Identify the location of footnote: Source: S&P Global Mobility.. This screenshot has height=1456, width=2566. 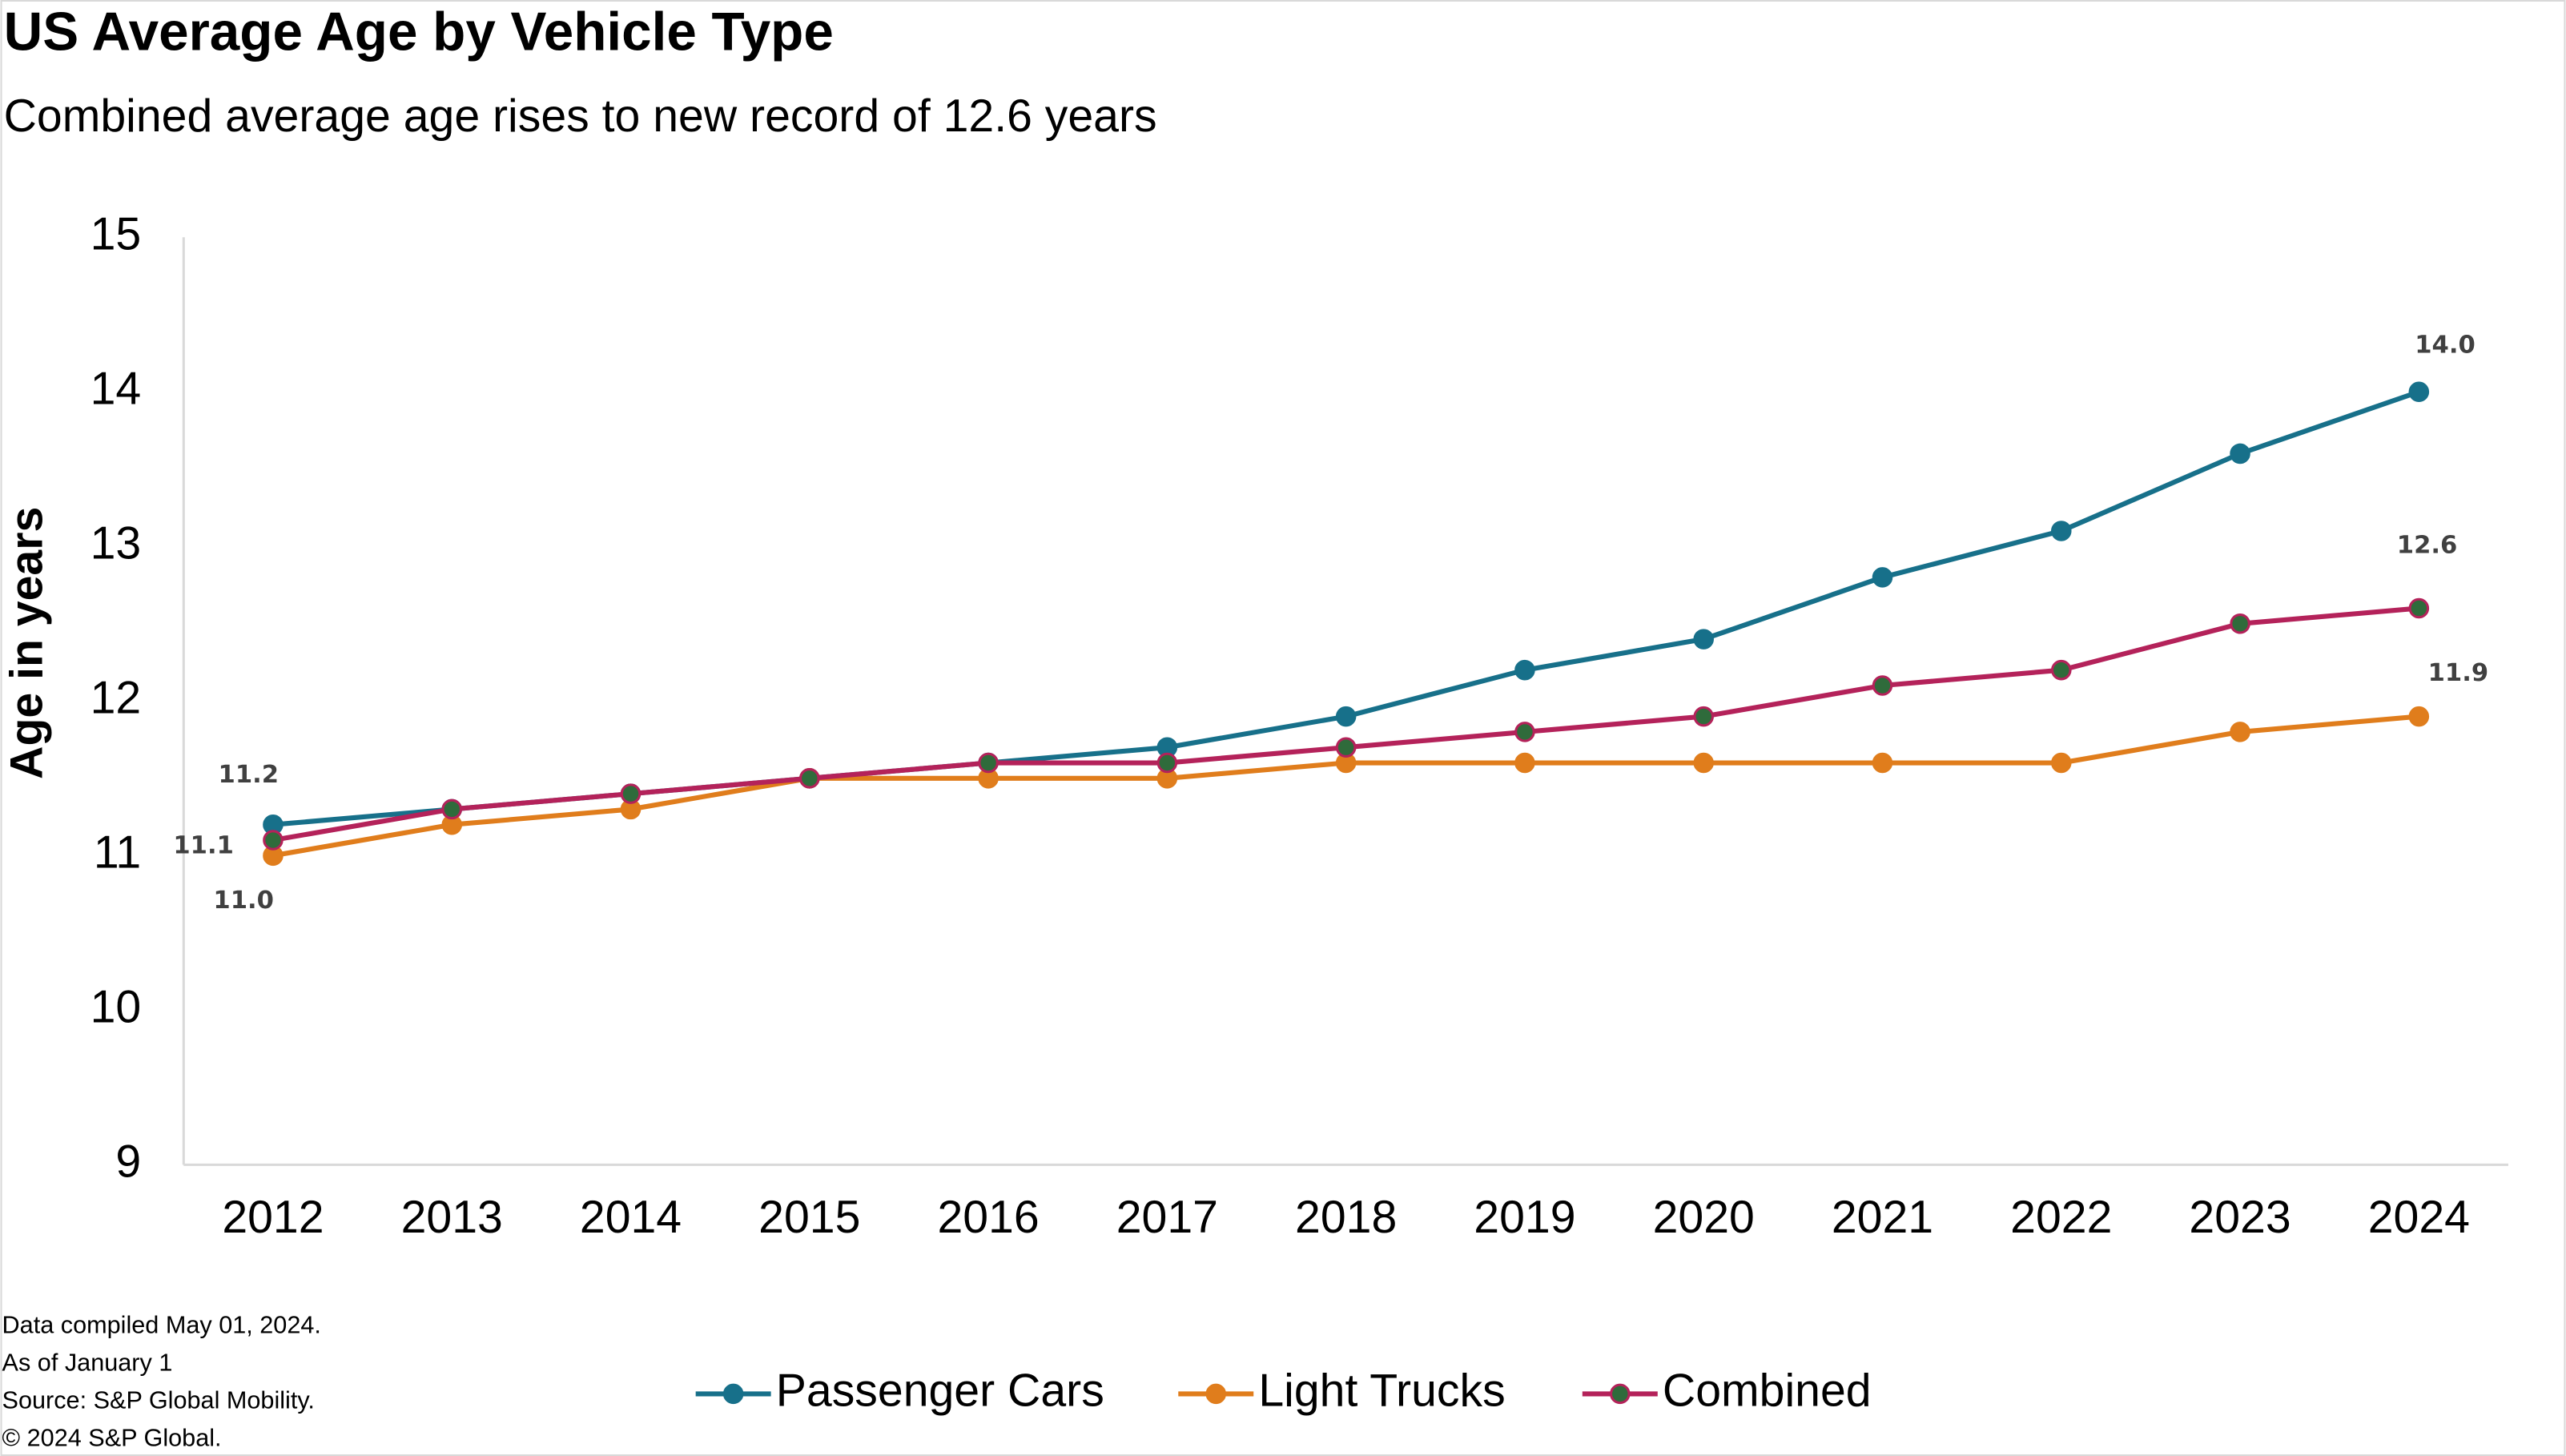
(158, 1400).